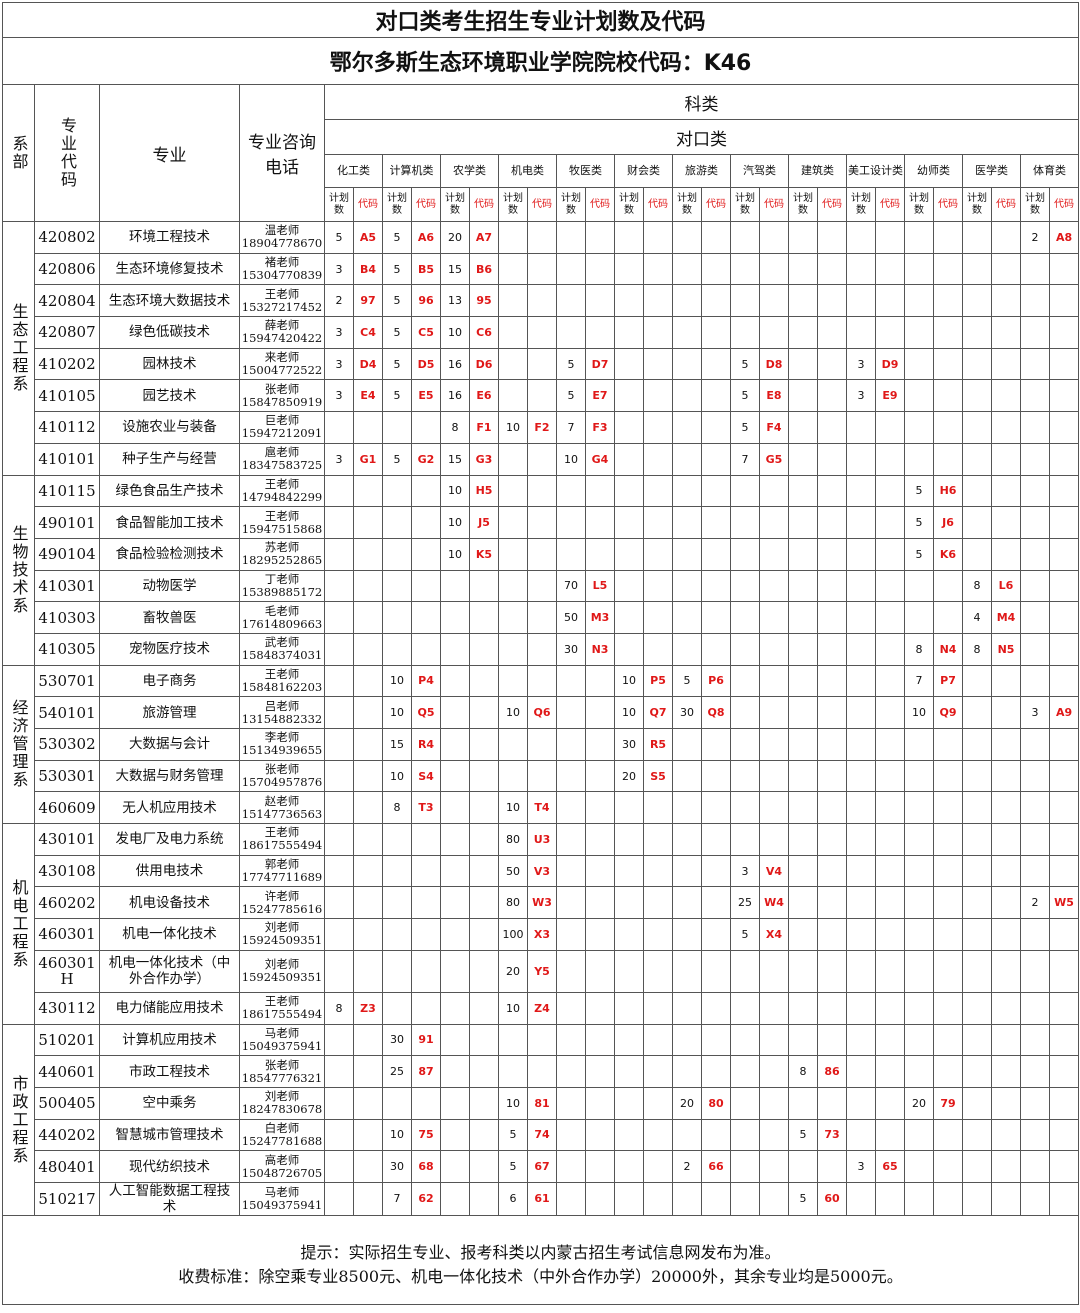  I want to click on plan-code: K6, so click(948, 554).